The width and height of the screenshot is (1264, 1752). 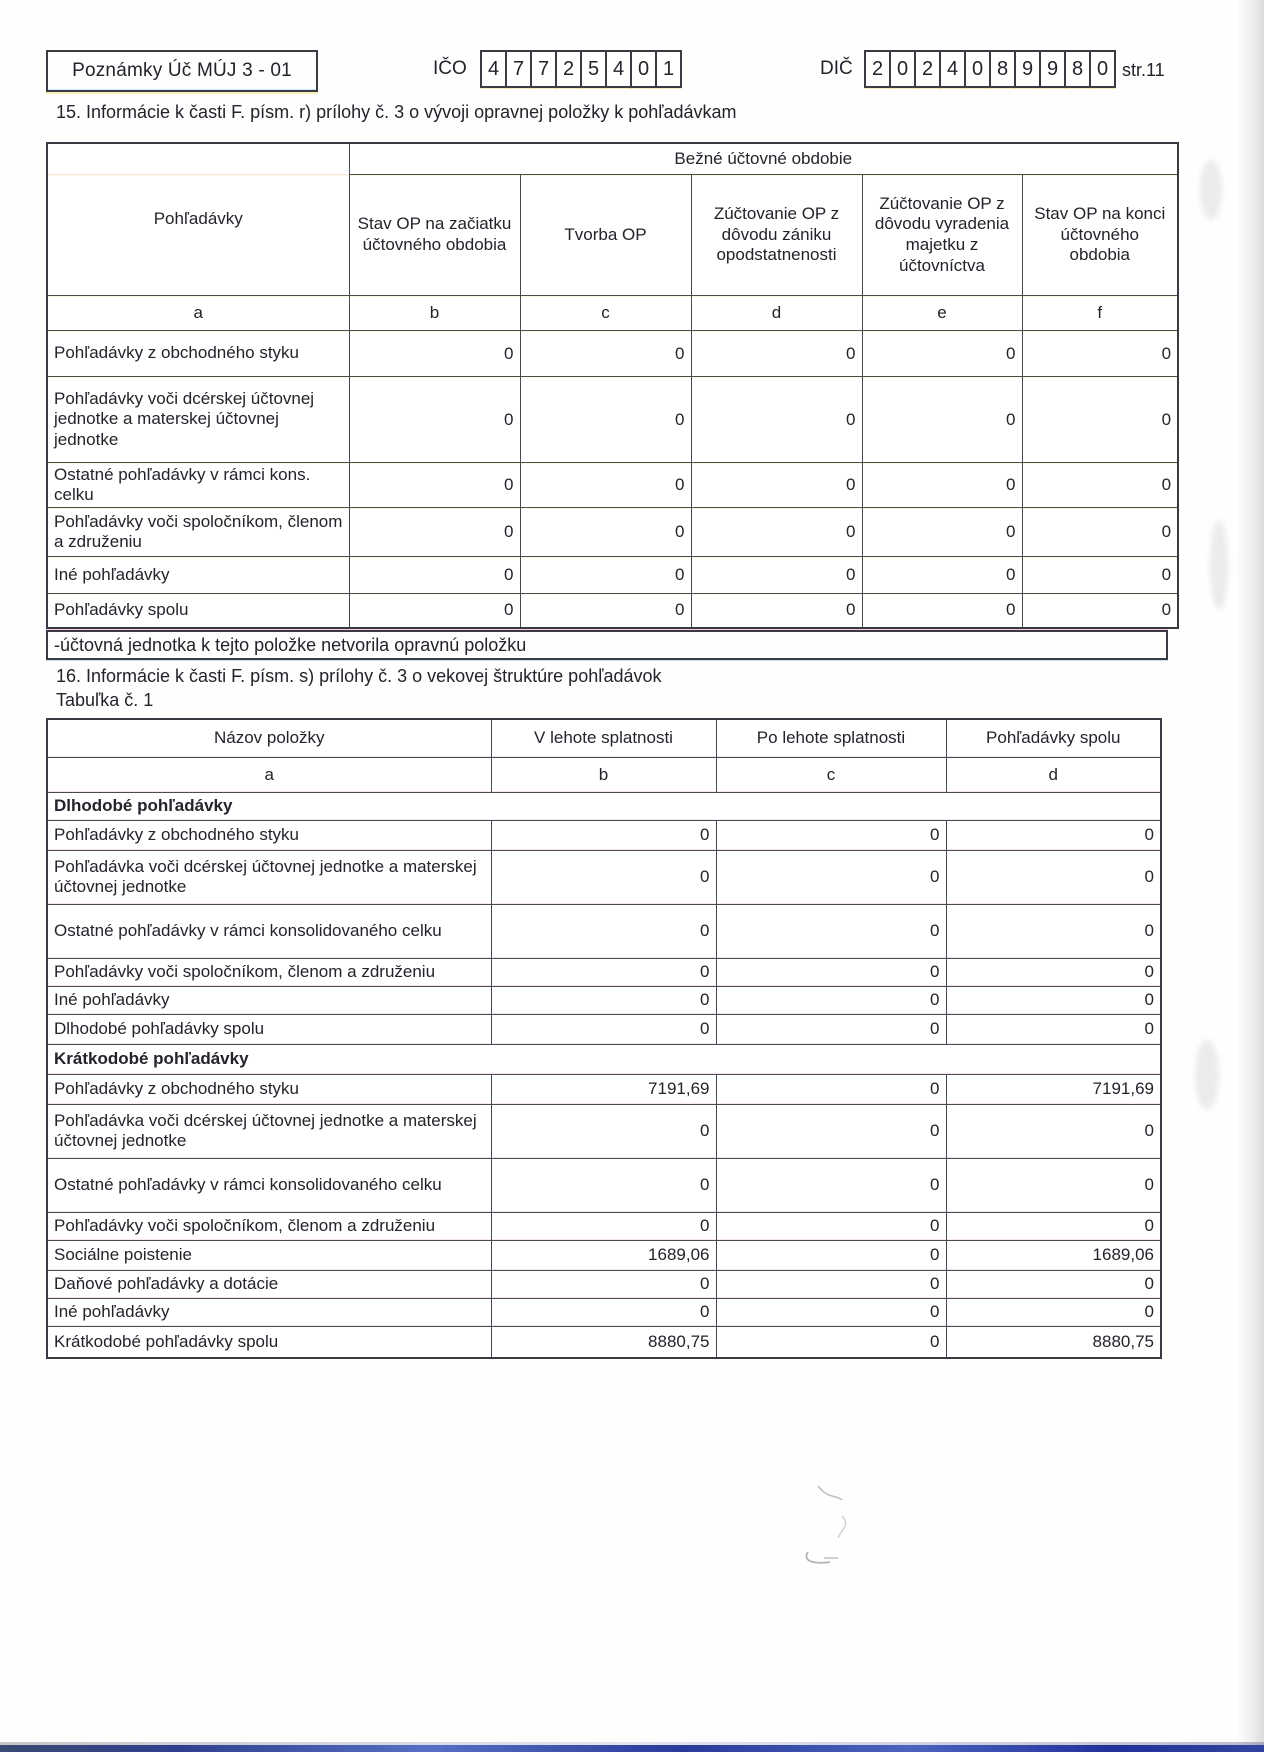 What do you see at coordinates (198, 313) in the screenshot?
I see `letter-cell: a` at bounding box center [198, 313].